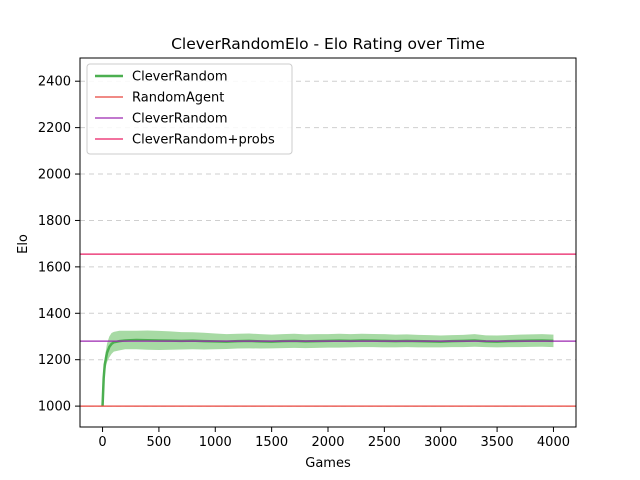 Image resolution: width=640 pixels, height=480 pixels. I want to click on x-tick-label: 3500, so click(497, 442).